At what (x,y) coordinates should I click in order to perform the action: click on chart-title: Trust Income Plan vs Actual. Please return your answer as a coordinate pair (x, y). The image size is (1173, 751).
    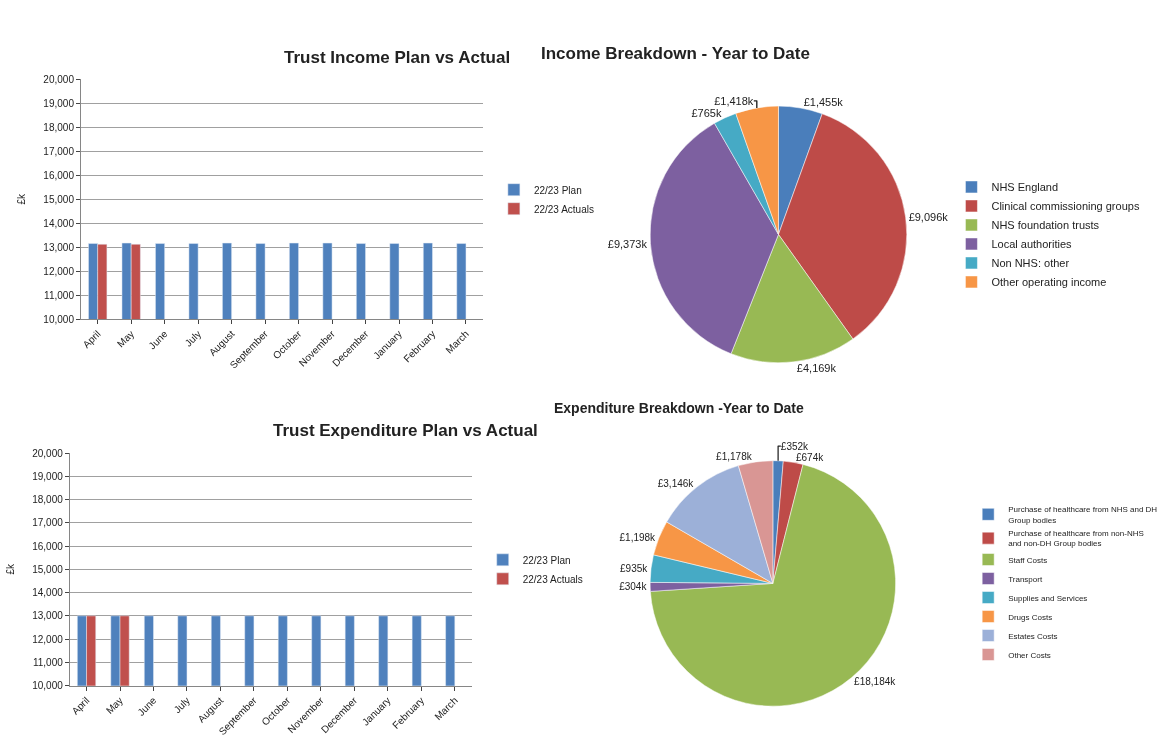
    Looking at the image, I should click on (397, 57).